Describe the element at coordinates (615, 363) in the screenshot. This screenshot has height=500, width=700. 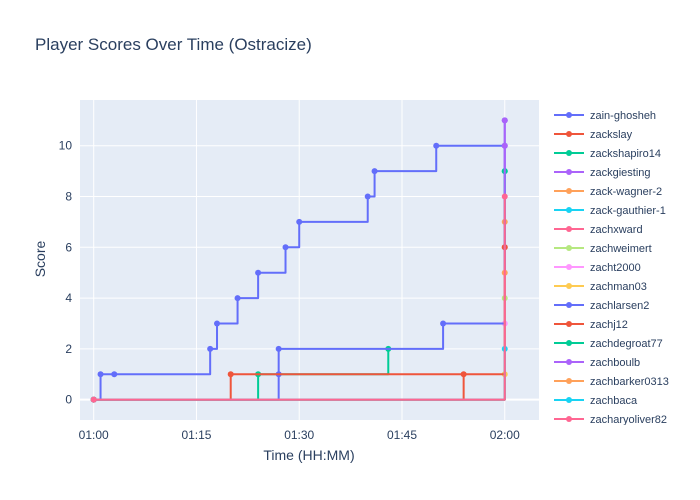
I see `legend-label: zachboulb` at that location.